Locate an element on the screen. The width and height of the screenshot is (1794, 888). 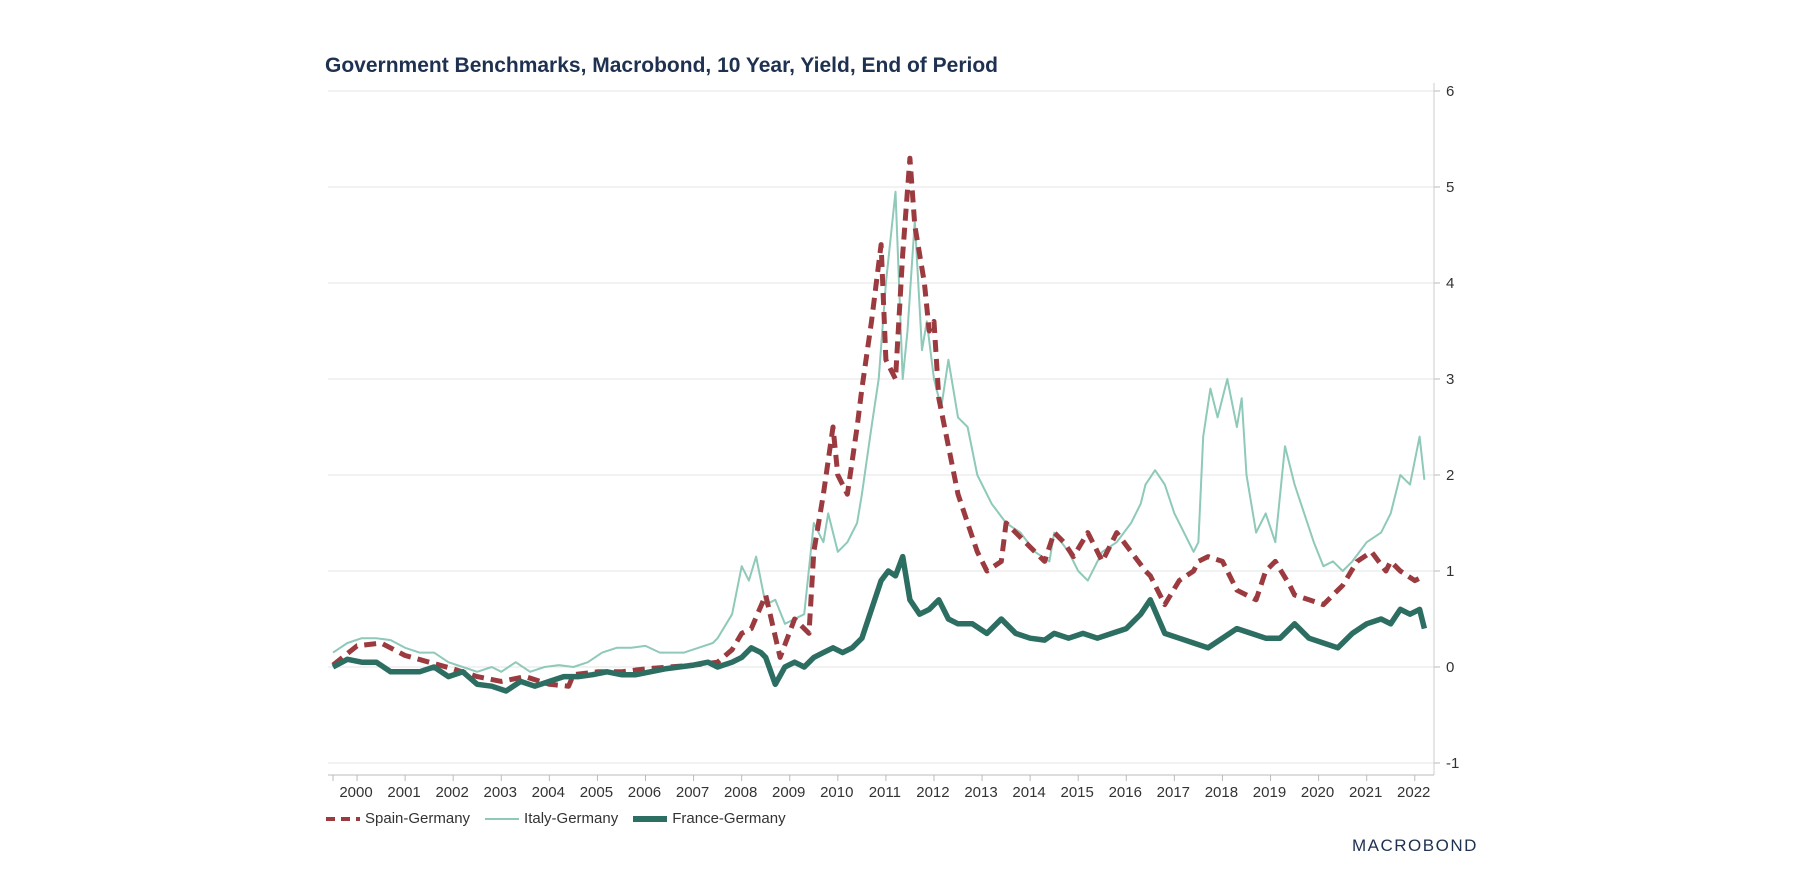
x-tick-label: 2019 is located at coordinates (1269, 792).